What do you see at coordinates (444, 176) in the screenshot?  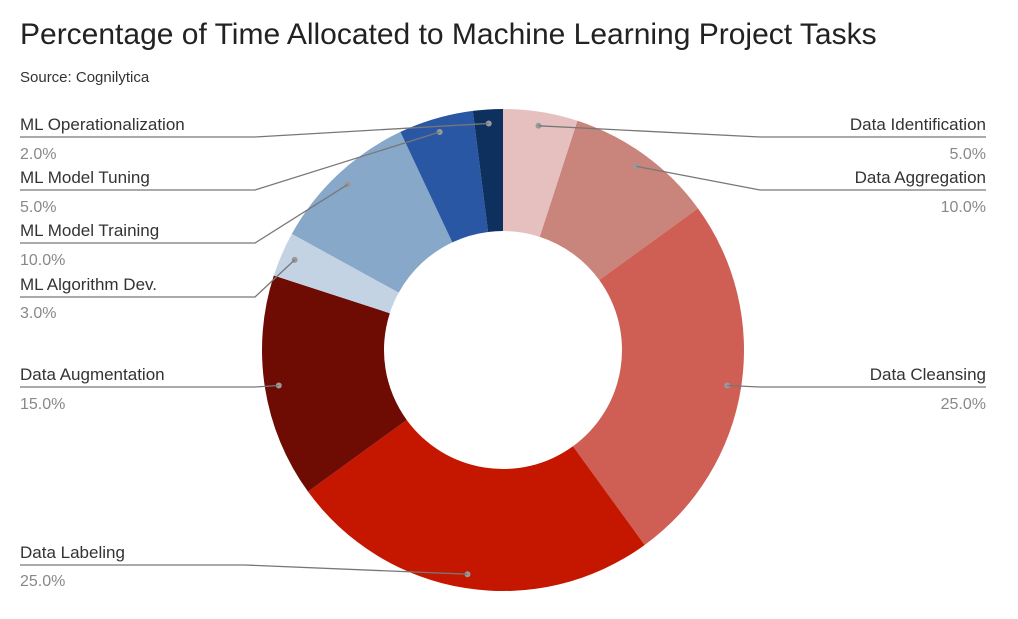 I see `slice-ml-model-tuning` at bounding box center [444, 176].